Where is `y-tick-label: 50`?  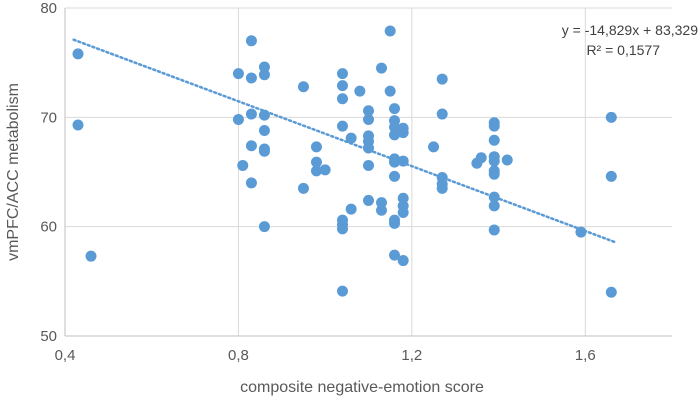 y-tick-label: 50 is located at coordinates (48, 336).